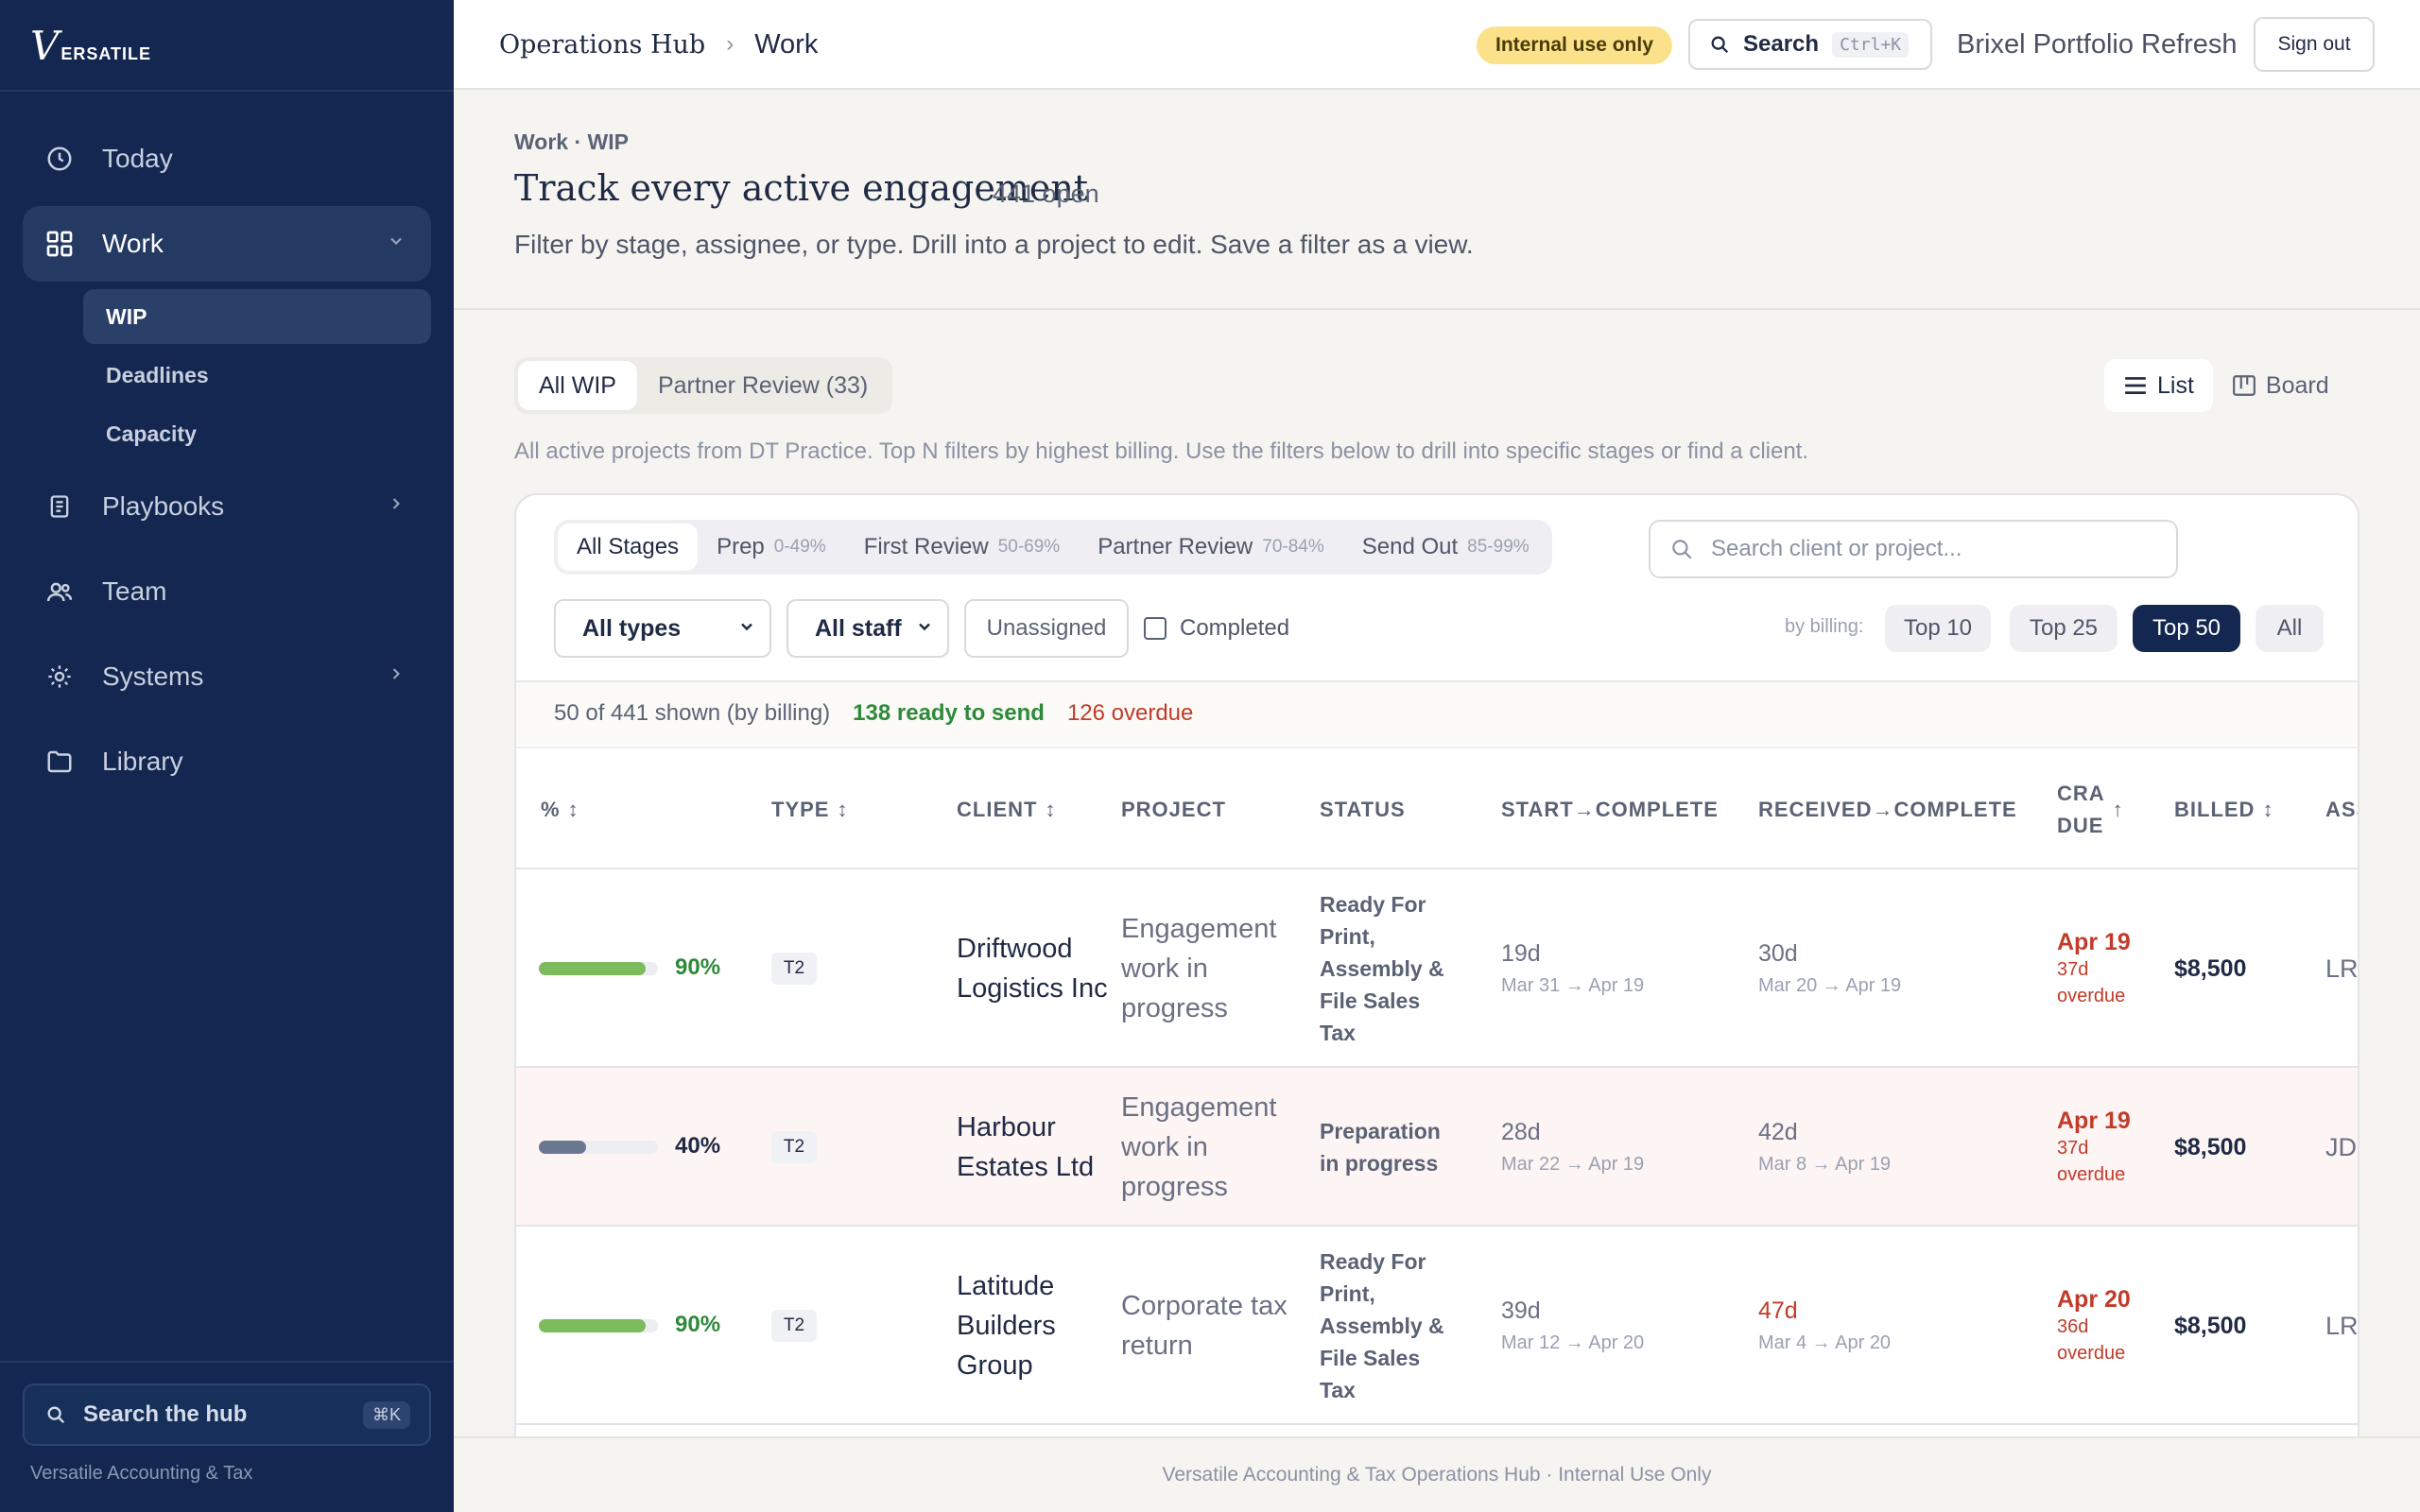 This screenshot has height=1512, width=2420. I want to click on breadcrumb-current: Work, so click(786, 44).